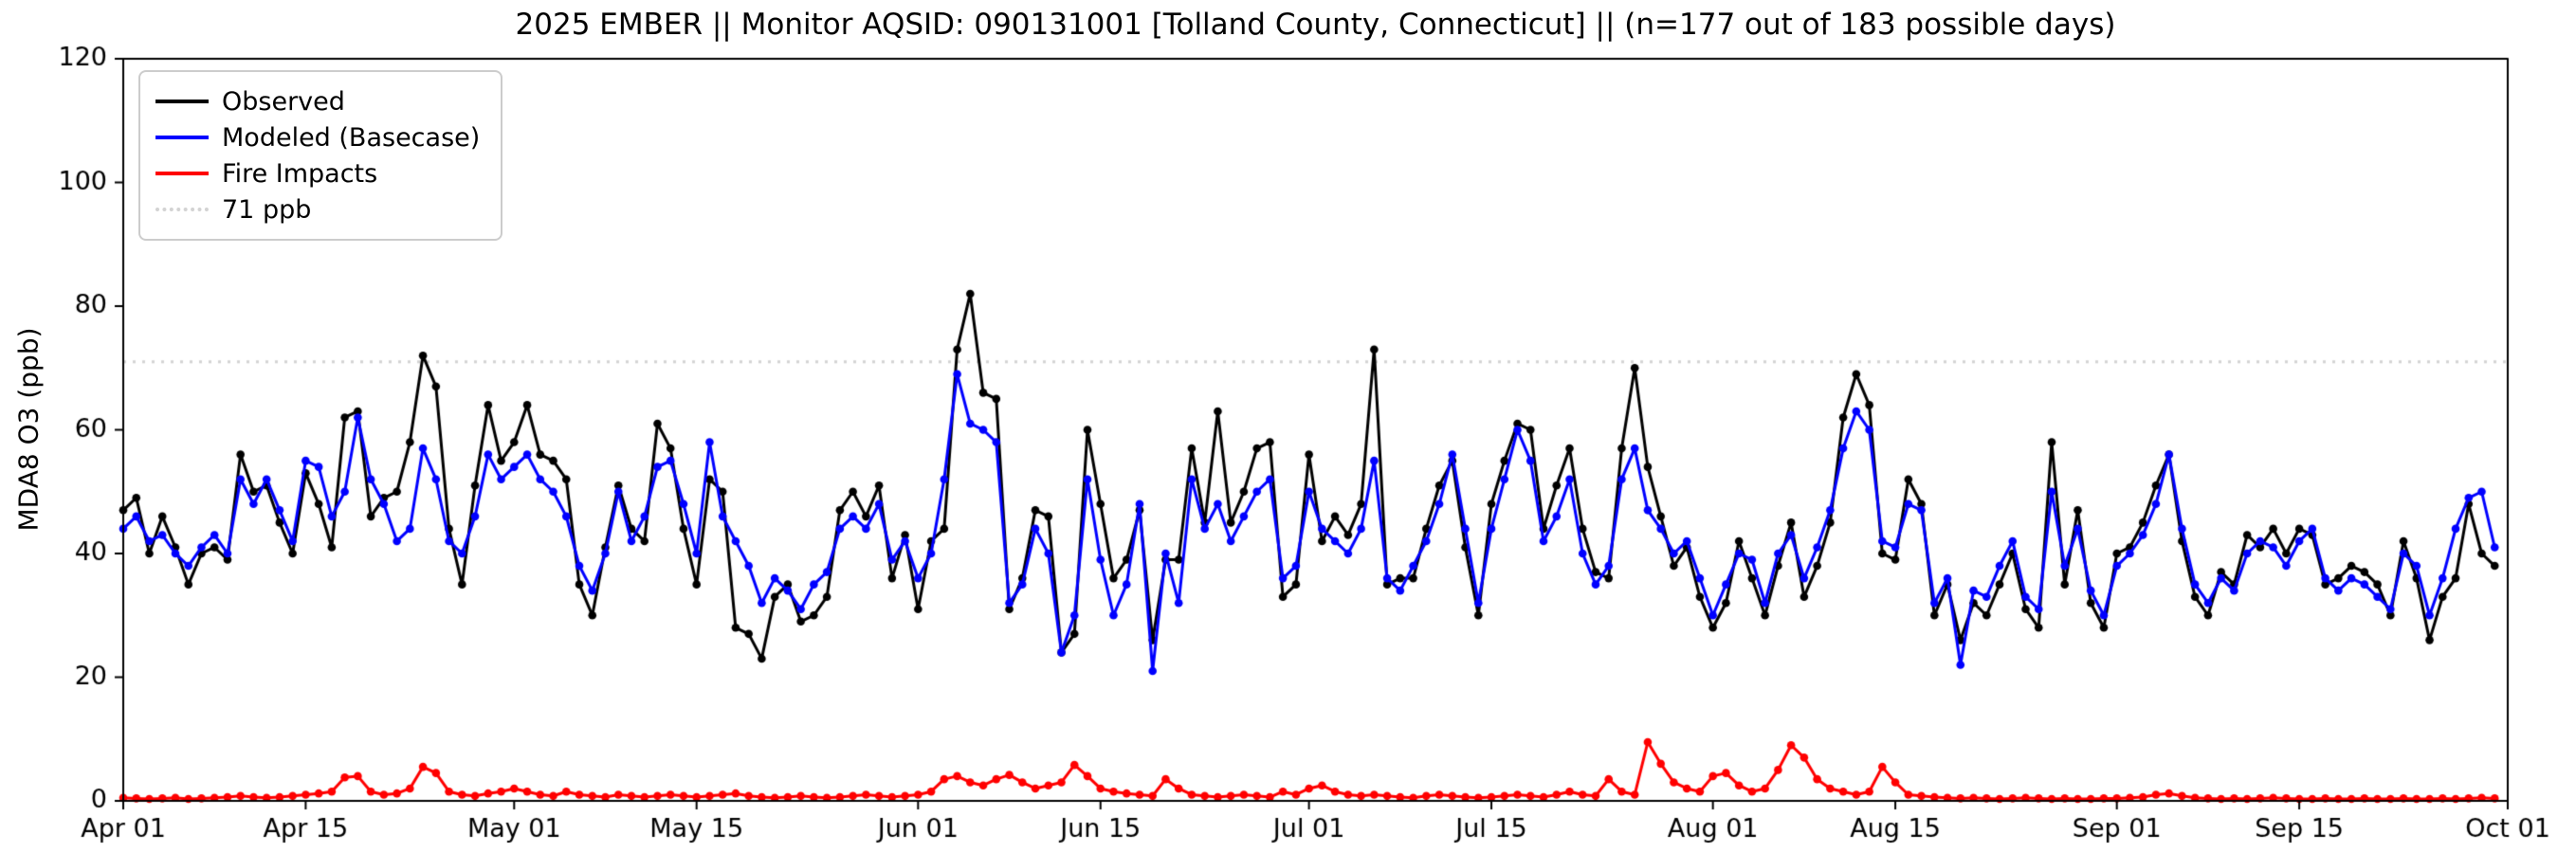 The width and height of the screenshot is (2576, 853). I want to click on legend-label: Observed, so click(283, 101).